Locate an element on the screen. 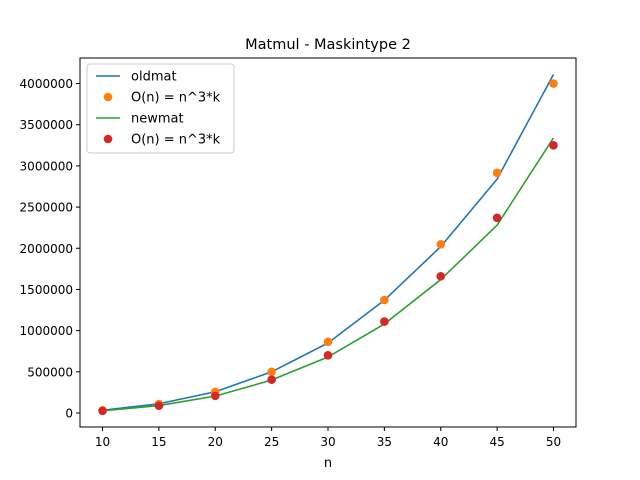  y-tick-label: 1000000 is located at coordinates (46, 331).